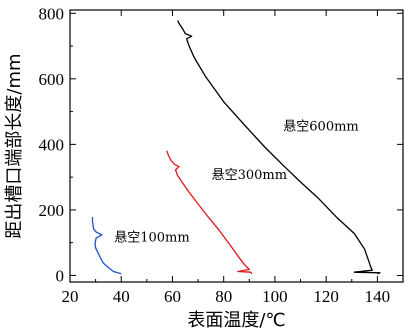 This screenshot has width=412, height=333. Describe the element at coordinates (223, 296) in the screenshot. I see `x-tick-label: 80` at that location.